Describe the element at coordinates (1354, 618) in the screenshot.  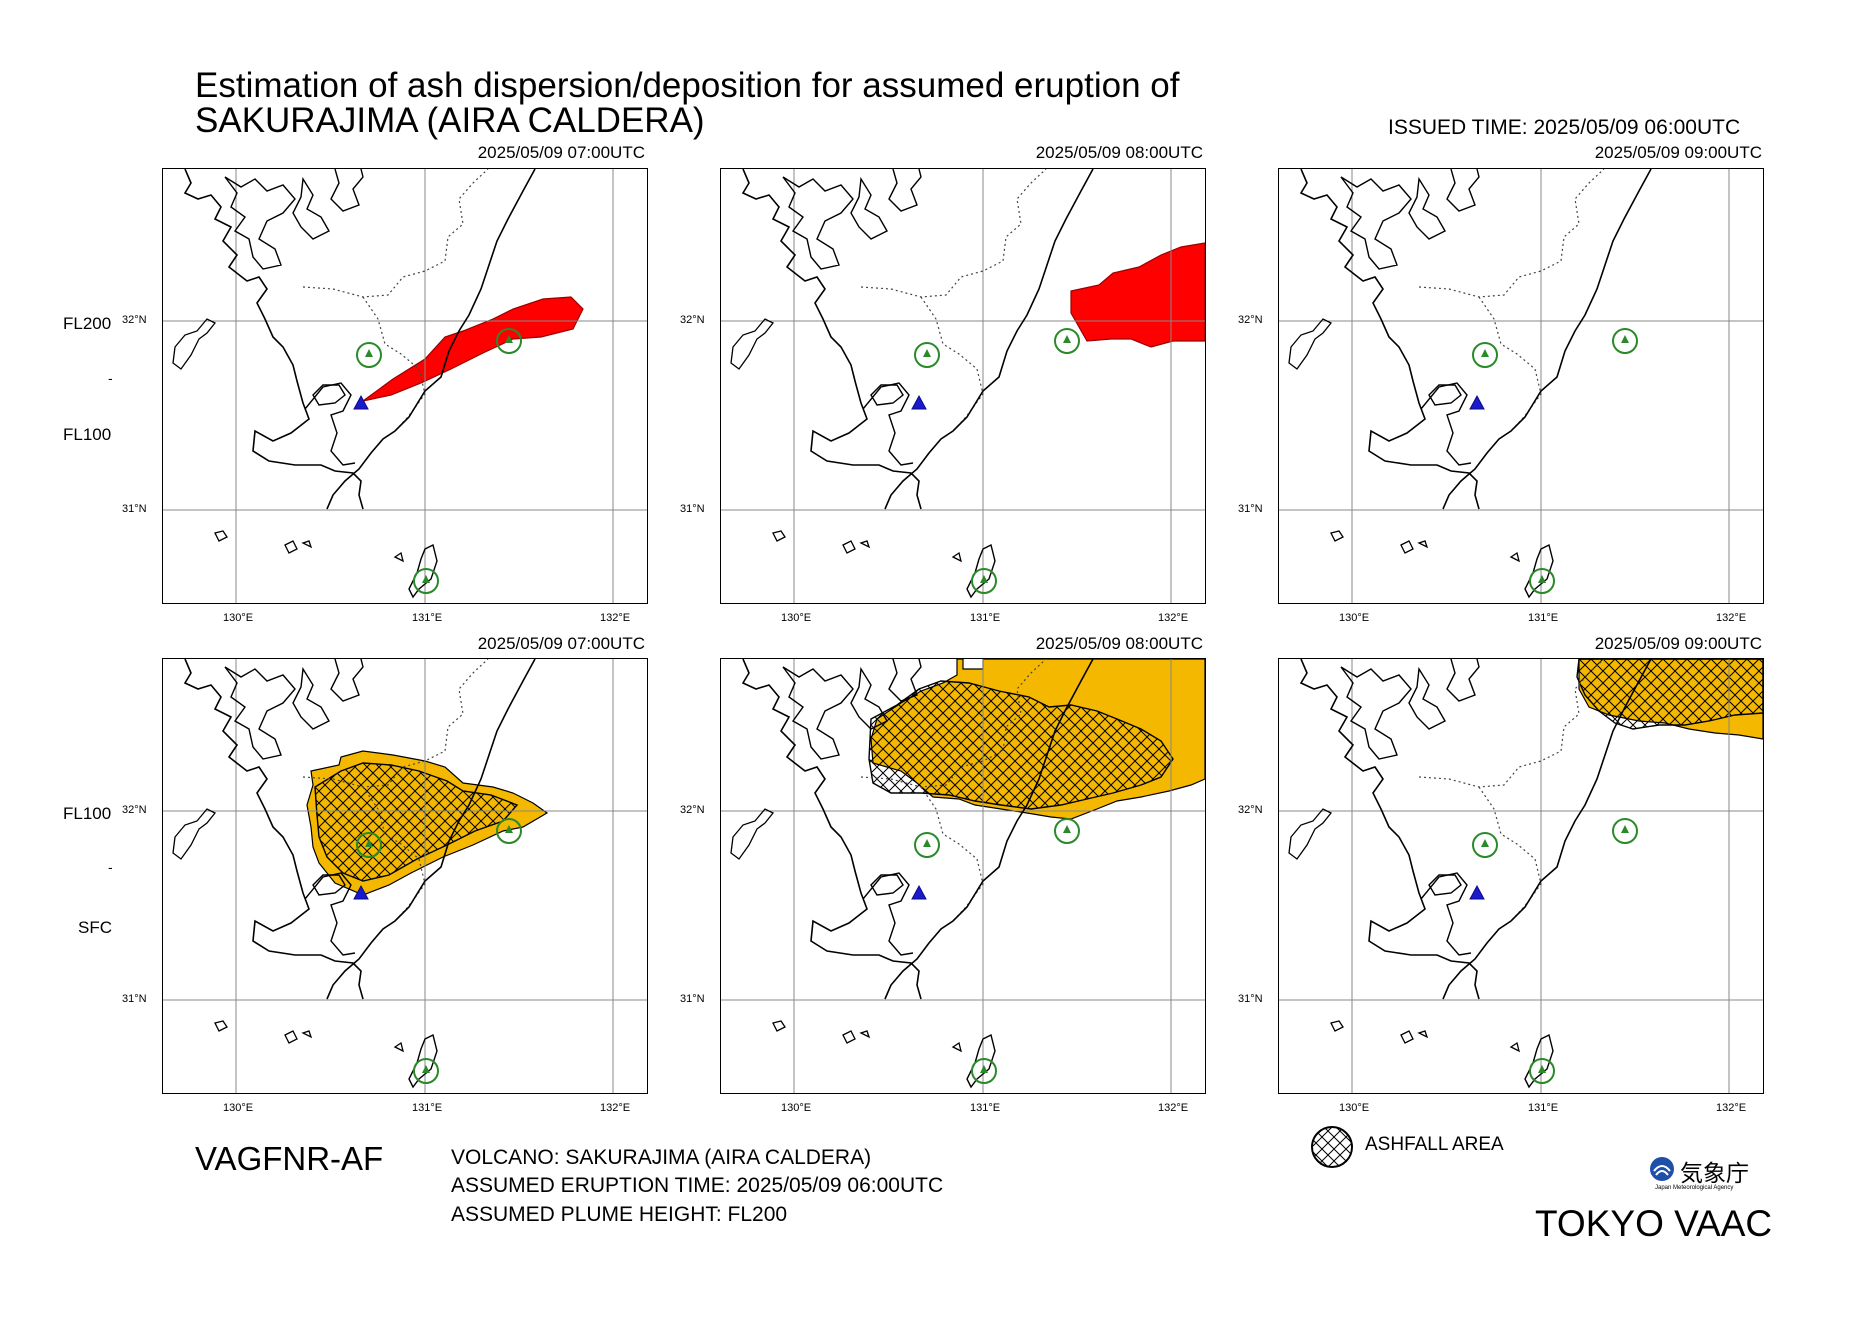
I see `lon-tick-130-upper-3: 130°E` at that location.